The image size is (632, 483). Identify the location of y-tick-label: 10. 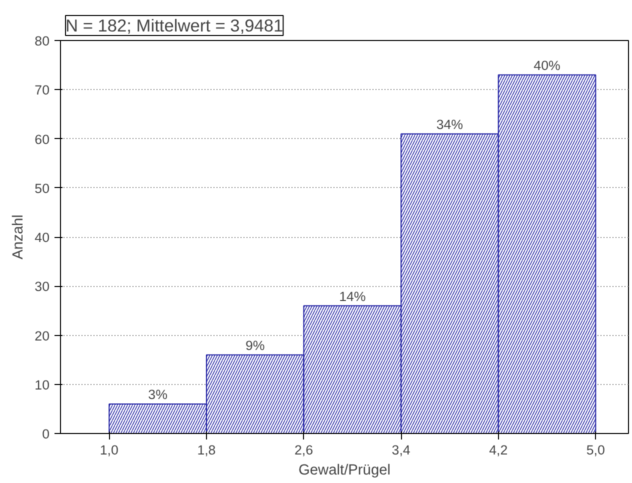
(42, 384).